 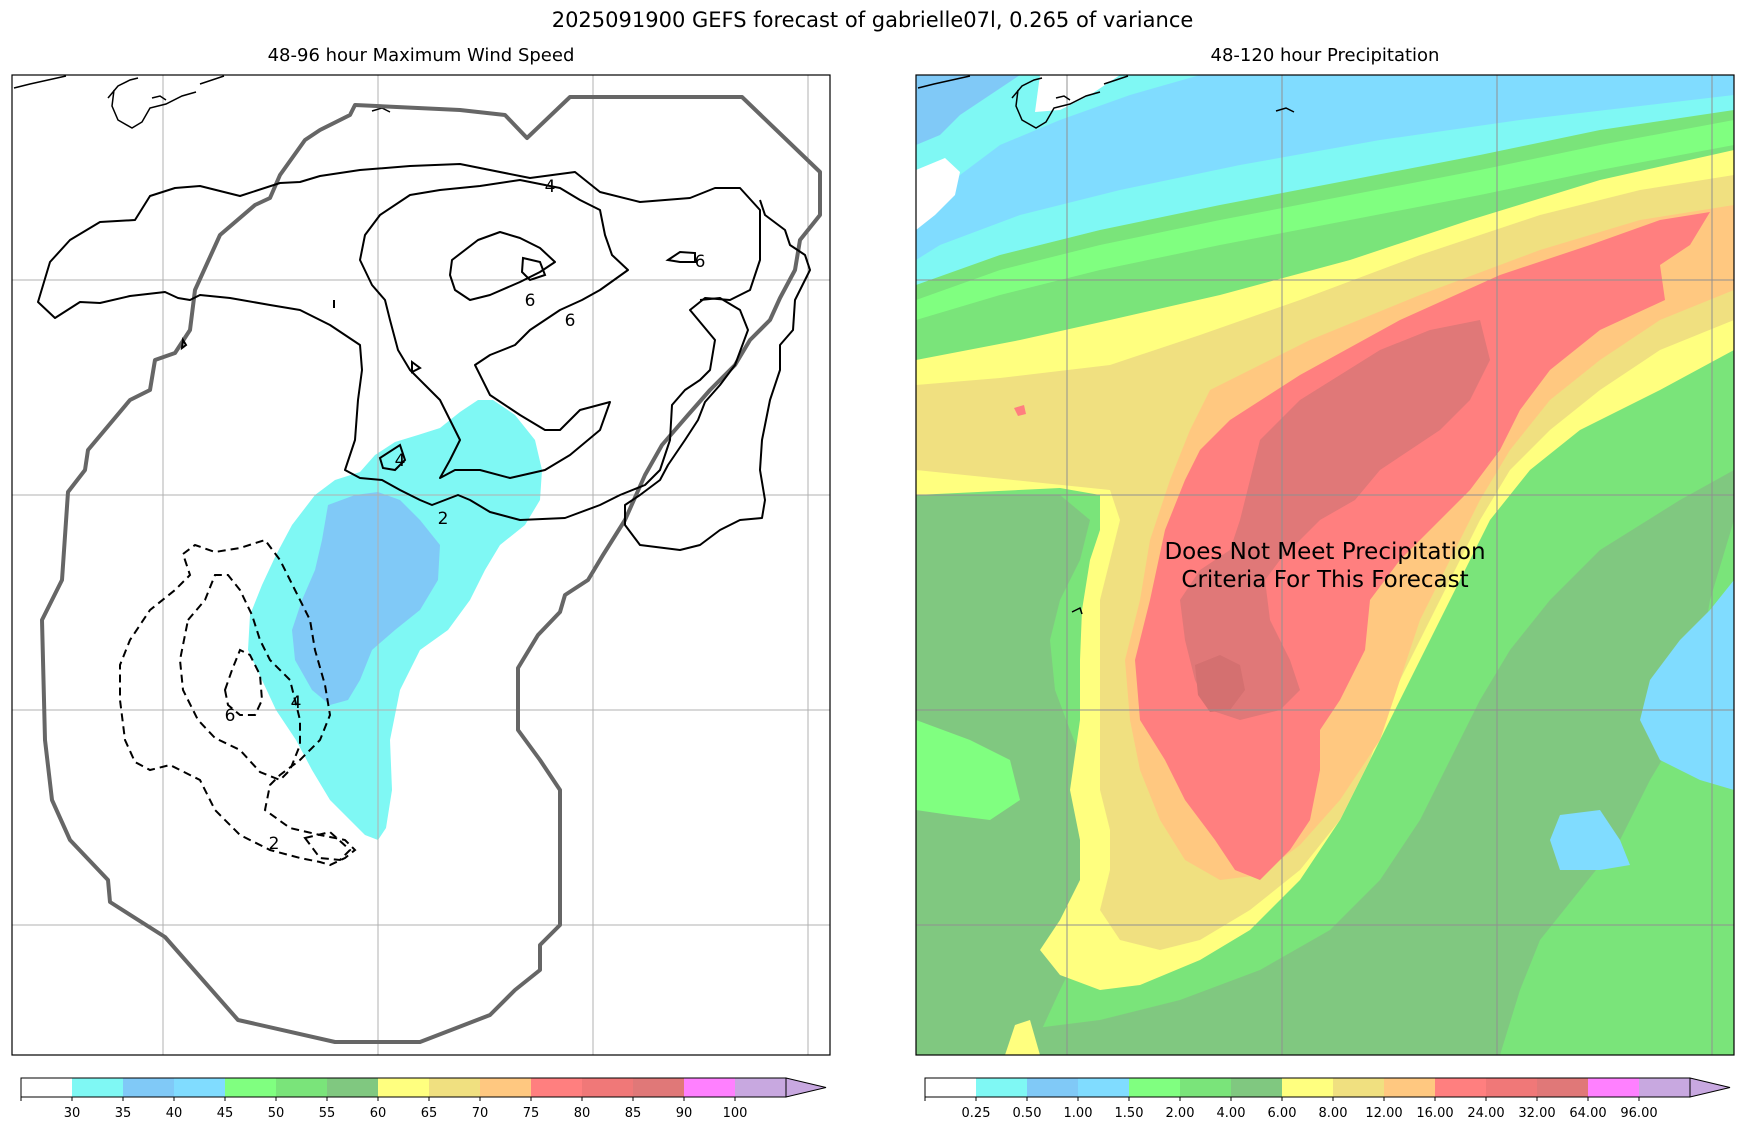 I want to click on precip-fill-4-east, so click(x=1617, y=787).